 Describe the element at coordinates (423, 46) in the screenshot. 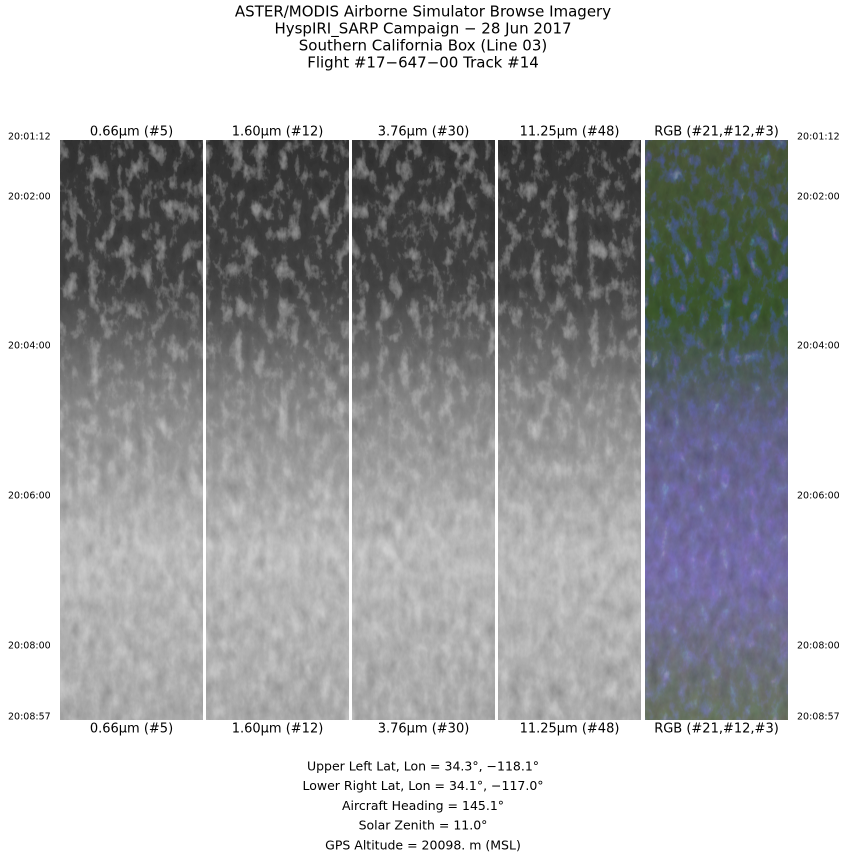

I see `title-line: Southern California Box (Line 03)` at that location.